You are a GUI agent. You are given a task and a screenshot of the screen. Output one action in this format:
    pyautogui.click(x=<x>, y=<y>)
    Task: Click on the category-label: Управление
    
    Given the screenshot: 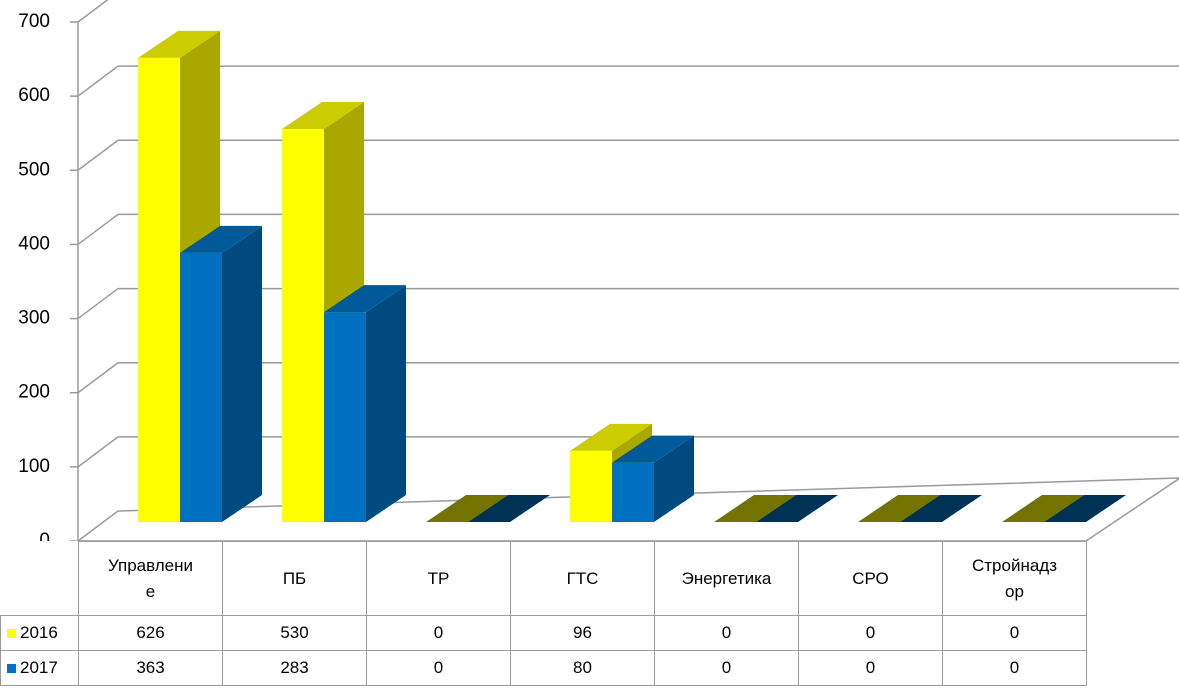 What is the action you would take?
    pyautogui.click(x=150, y=578)
    